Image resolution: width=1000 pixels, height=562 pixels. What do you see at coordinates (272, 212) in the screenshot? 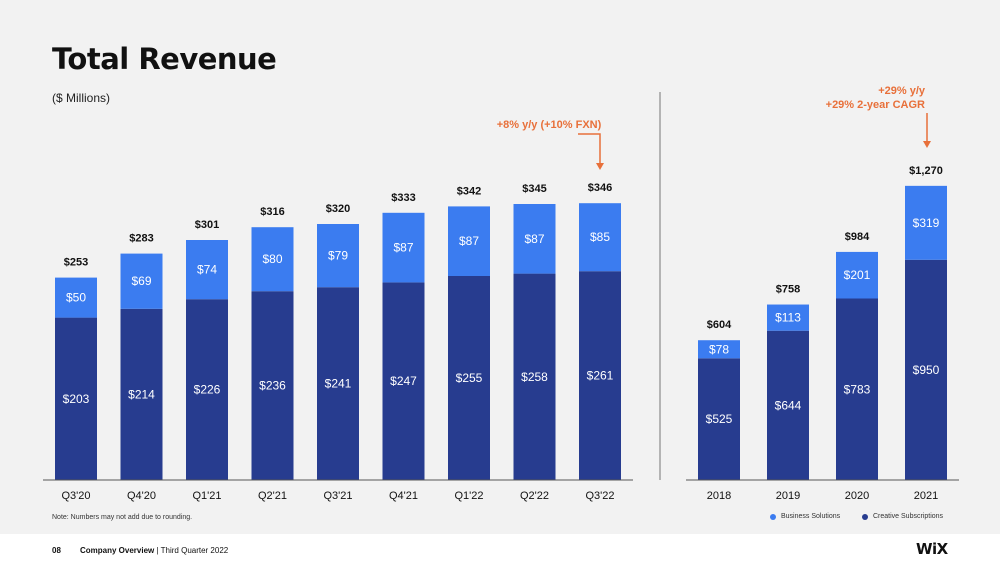
I see `quarterly-total-label-Q2'21: $316` at bounding box center [272, 212].